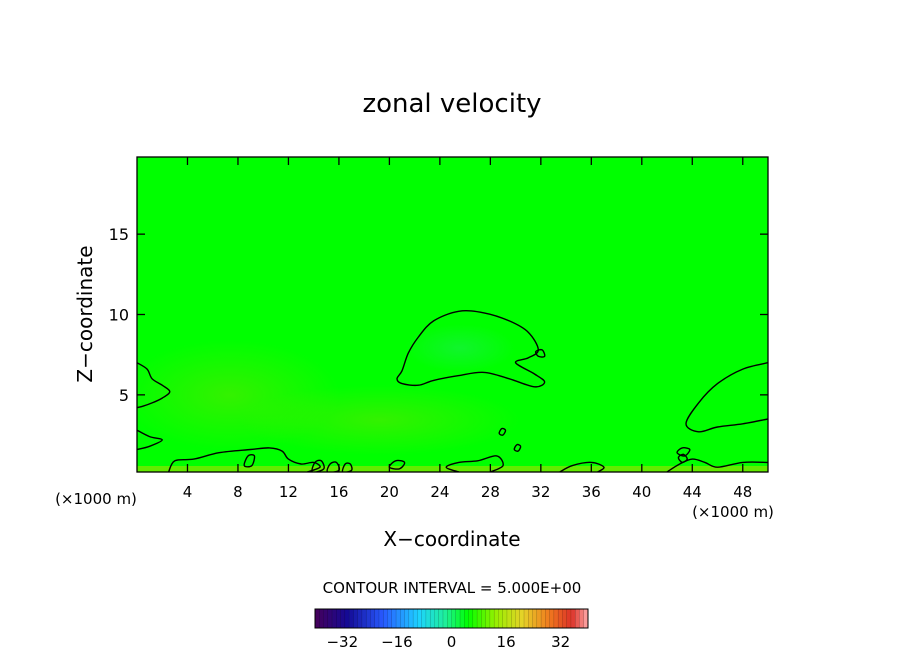 The height and width of the screenshot is (654, 904). What do you see at coordinates (238, 492) in the screenshot?
I see `x-tick-label: 8` at bounding box center [238, 492].